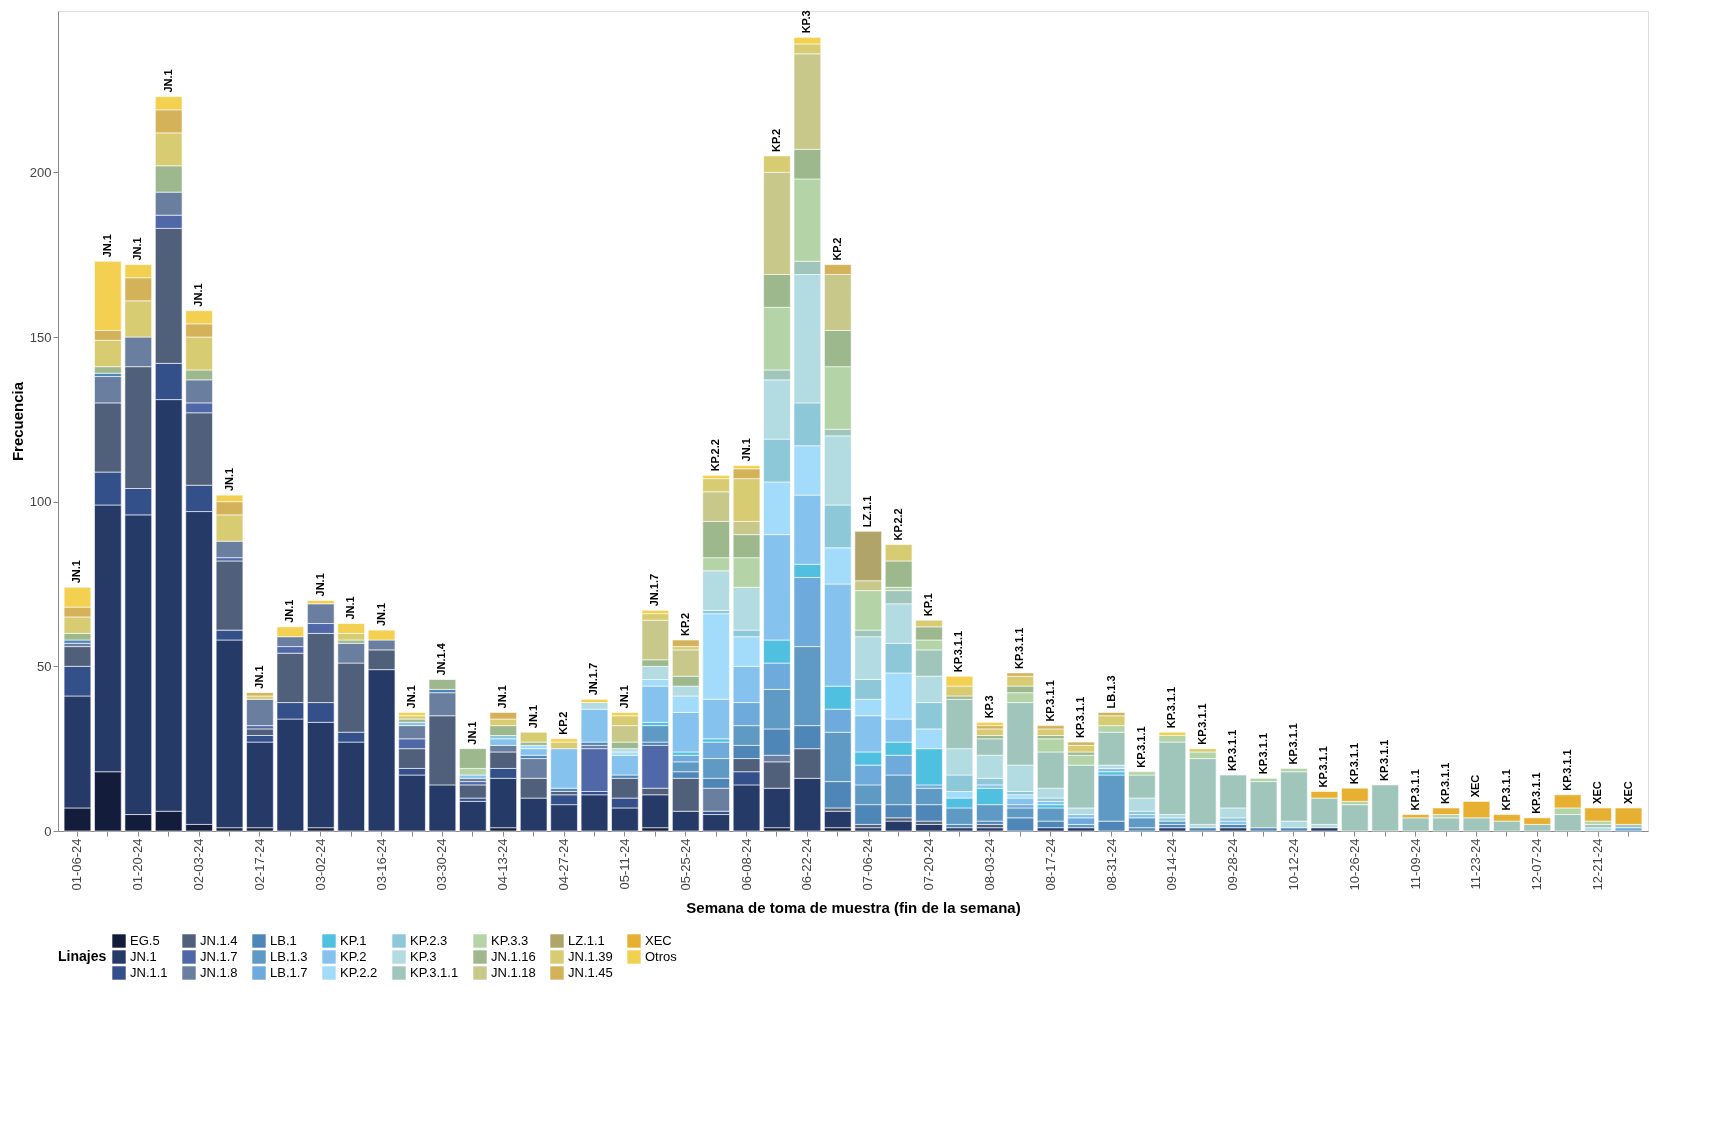 The image size is (1728, 1143). Describe the element at coordinates (503, 864) in the screenshot. I see `x-tick-label: 04-13-24` at that location.